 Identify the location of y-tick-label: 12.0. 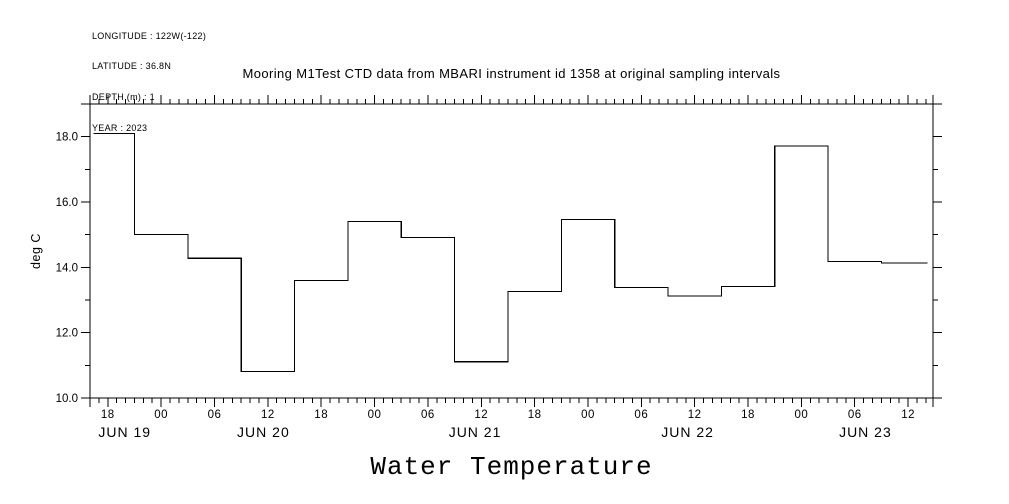
(67, 334).